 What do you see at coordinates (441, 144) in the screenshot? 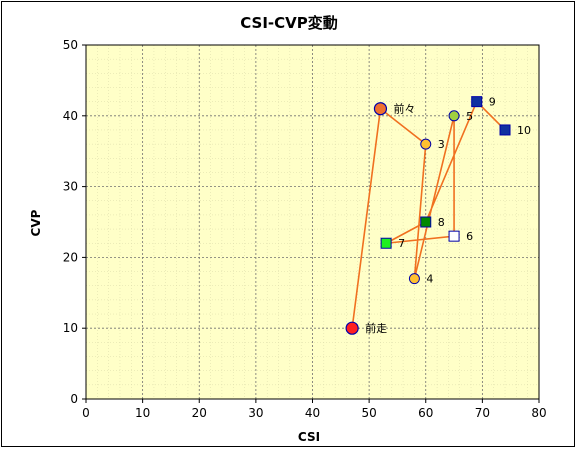
I see `data-point-label: 3` at bounding box center [441, 144].